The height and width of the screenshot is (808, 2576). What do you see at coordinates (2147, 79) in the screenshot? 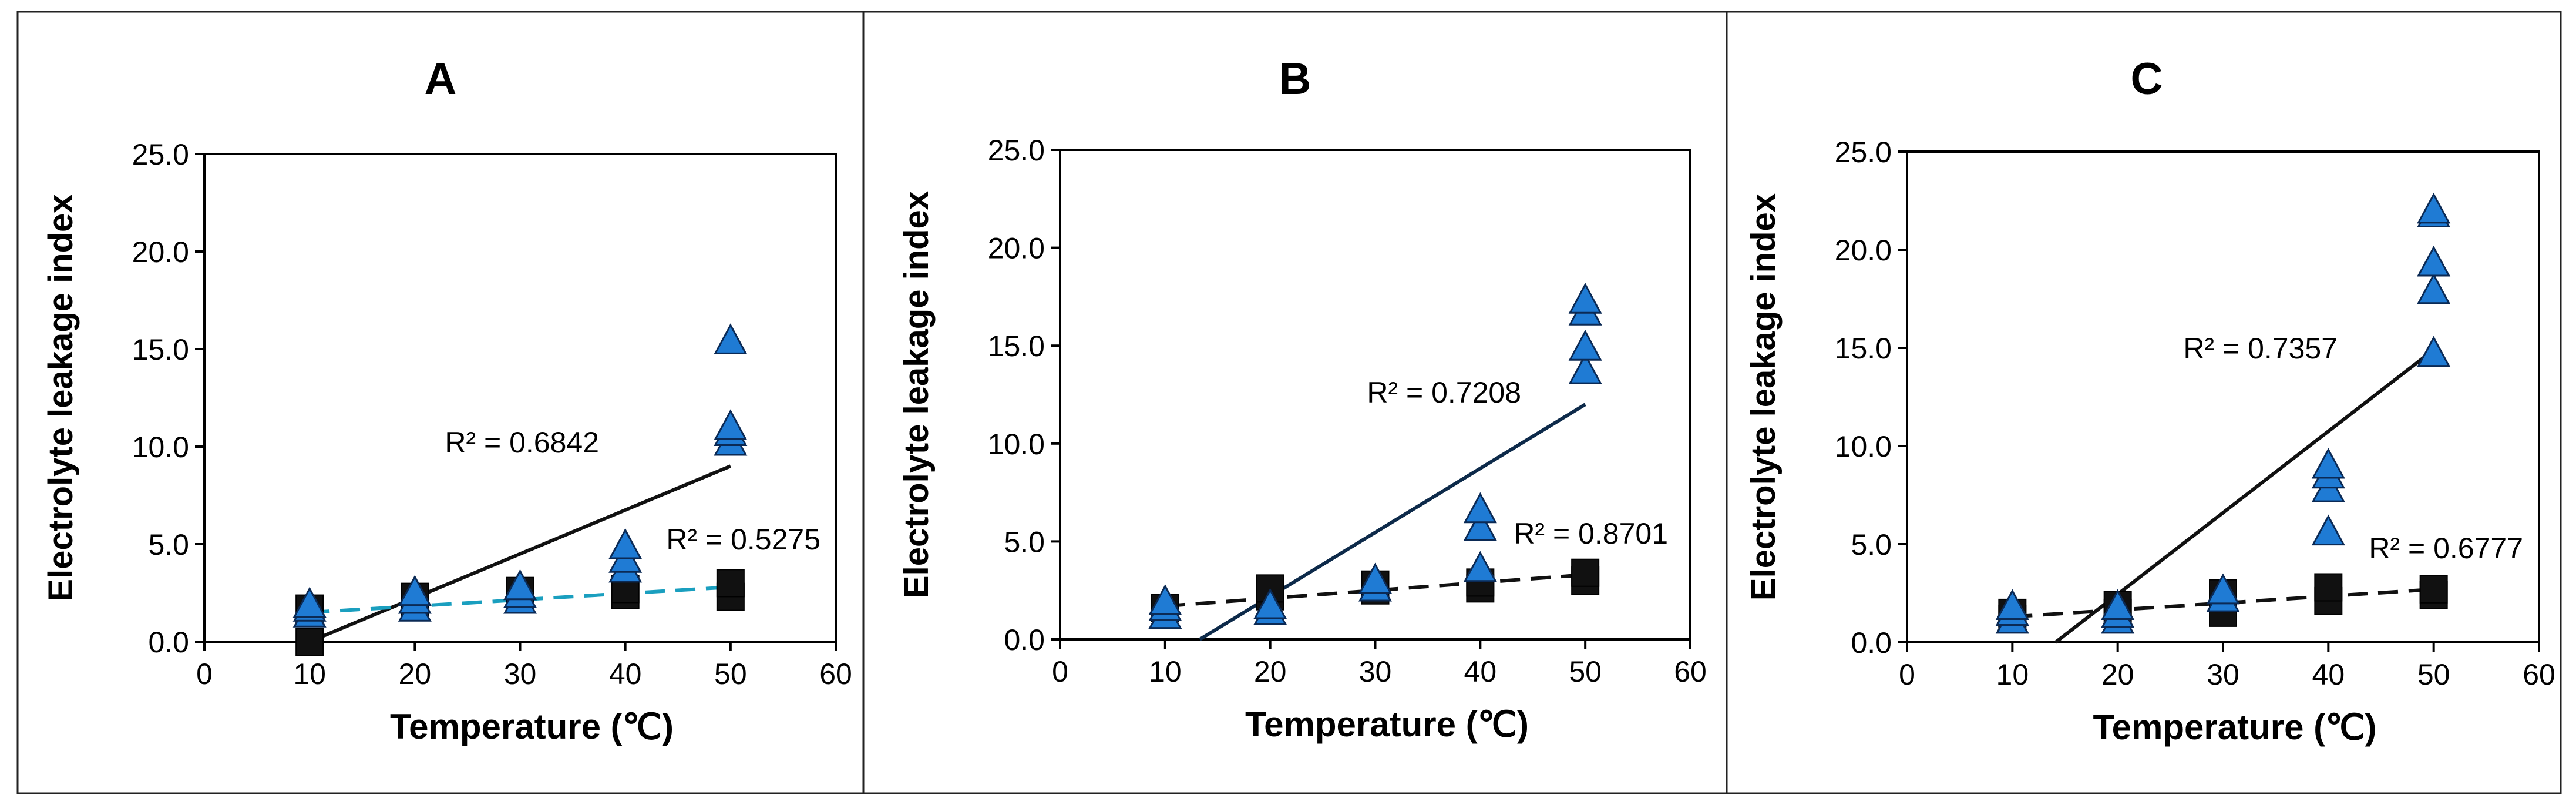
I see `chart-title: C` at bounding box center [2147, 79].